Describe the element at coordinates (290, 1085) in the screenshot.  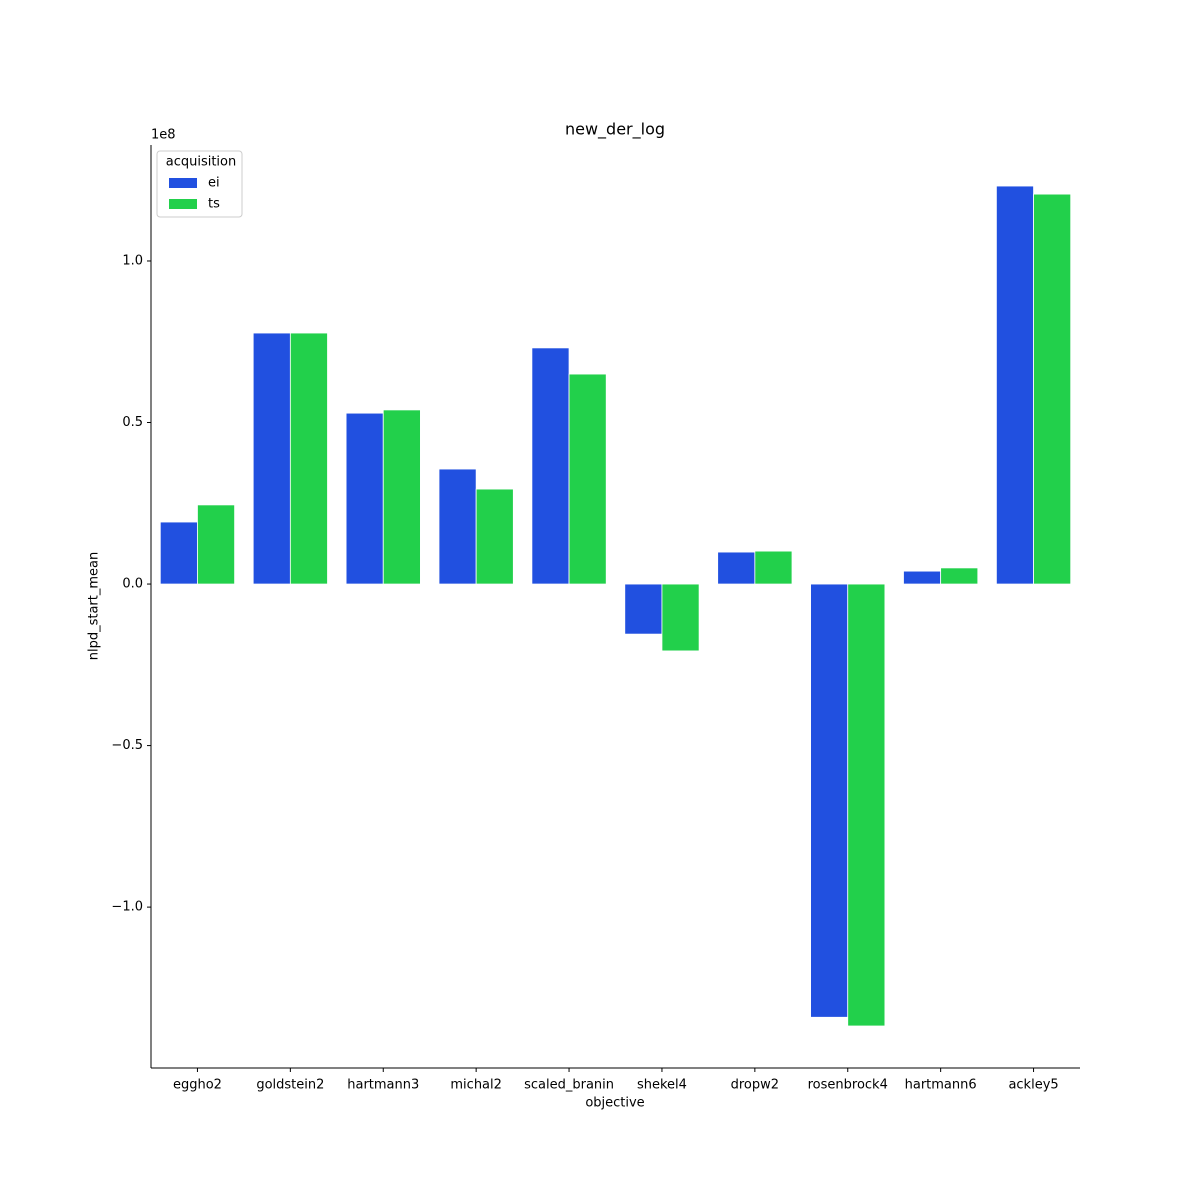
I see `x-tick-label: goldstein2` at that location.